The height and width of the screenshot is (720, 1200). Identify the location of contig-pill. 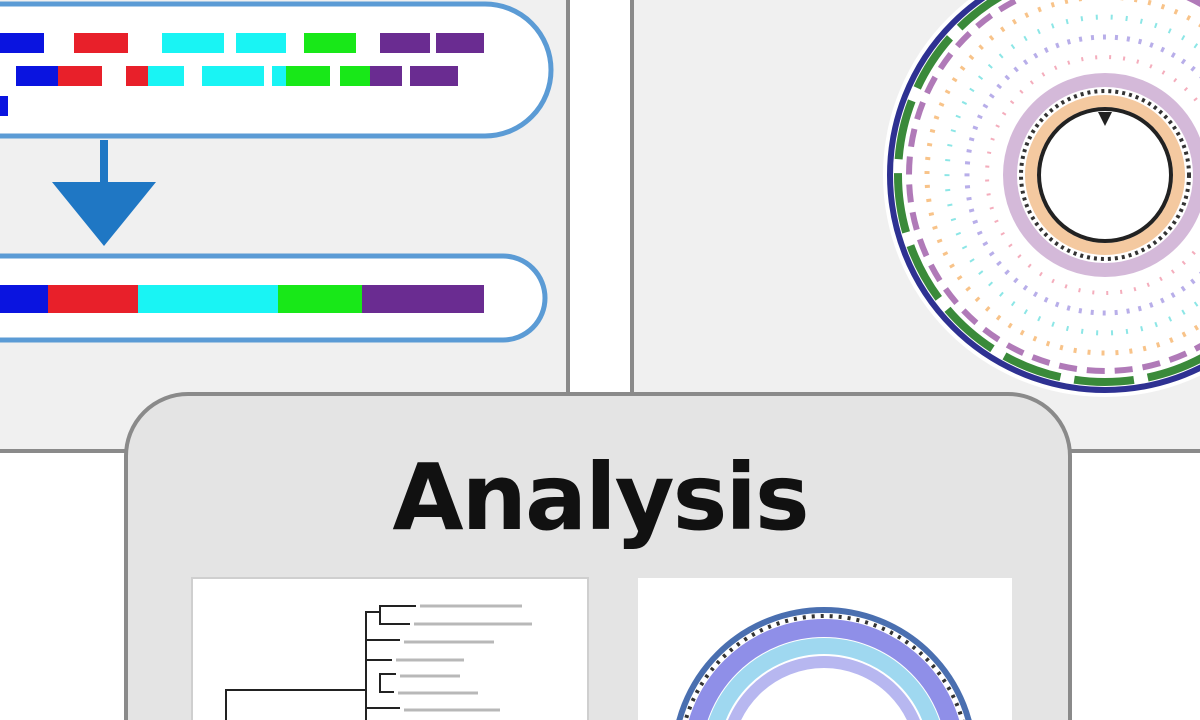
(274, 298).